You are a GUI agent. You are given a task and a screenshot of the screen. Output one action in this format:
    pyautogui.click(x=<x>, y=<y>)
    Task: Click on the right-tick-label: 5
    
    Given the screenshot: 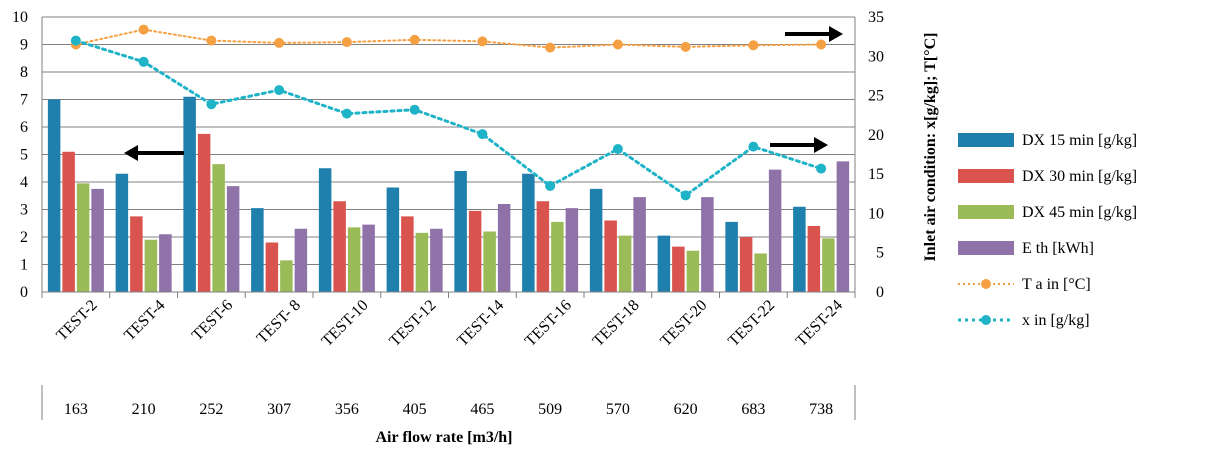 What is the action you would take?
    pyautogui.click(x=880, y=253)
    